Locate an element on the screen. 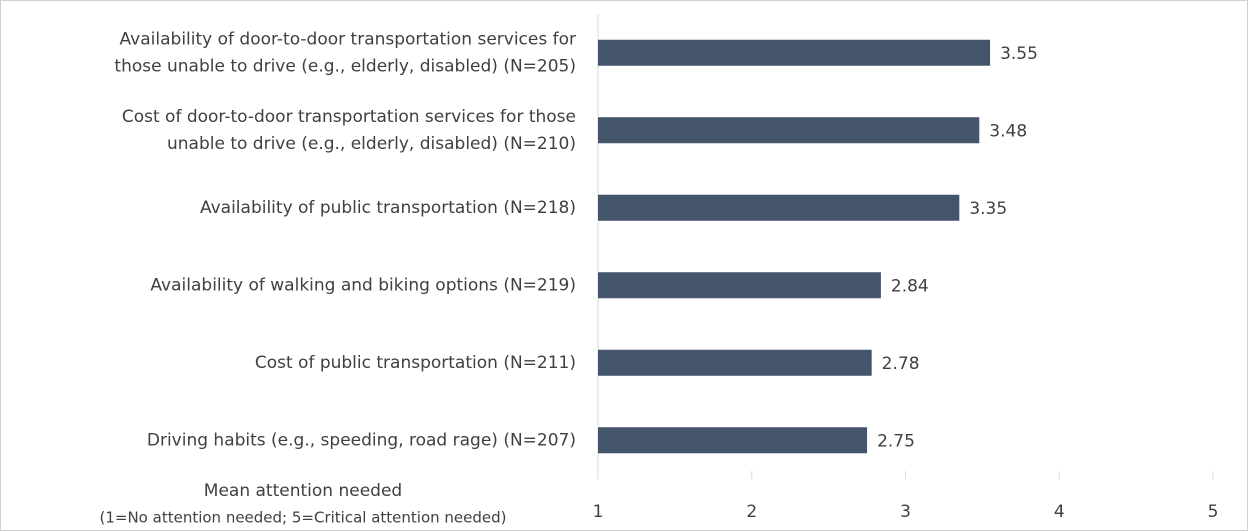 The height and width of the screenshot is (531, 1248). x-tick-label: 4 is located at coordinates (1059, 512).